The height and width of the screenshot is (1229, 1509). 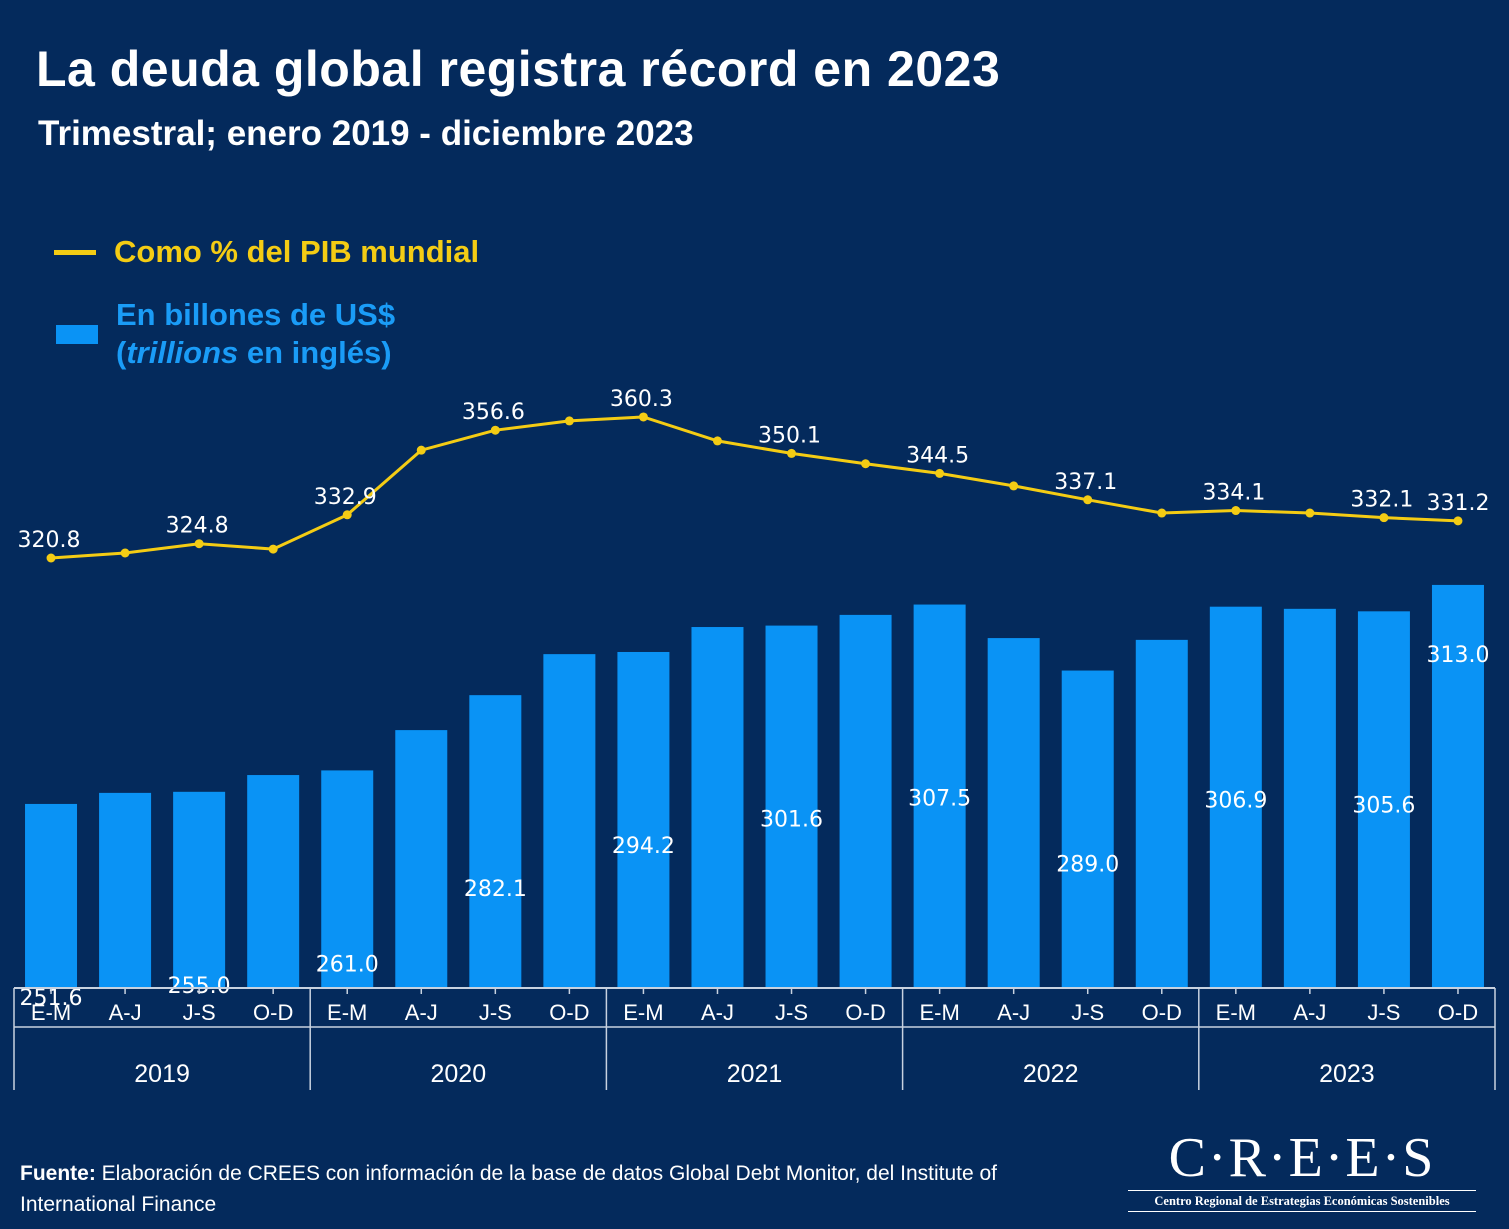 I want to click on line-data-label: 324.8, so click(x=197, y=526).